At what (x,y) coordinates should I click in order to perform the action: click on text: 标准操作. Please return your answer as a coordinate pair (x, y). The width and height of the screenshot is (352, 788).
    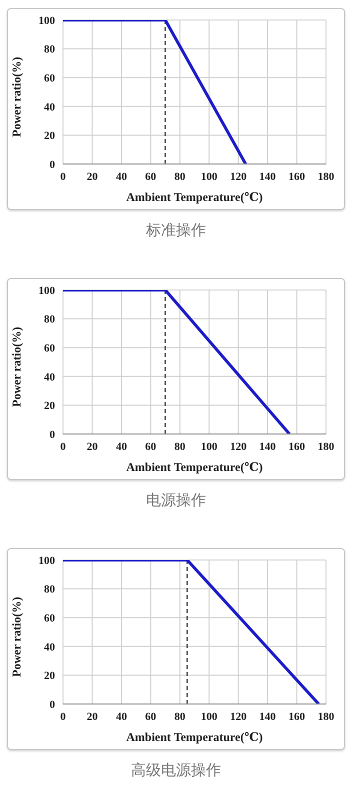
    Looking at the image, I should click on (176, 230).